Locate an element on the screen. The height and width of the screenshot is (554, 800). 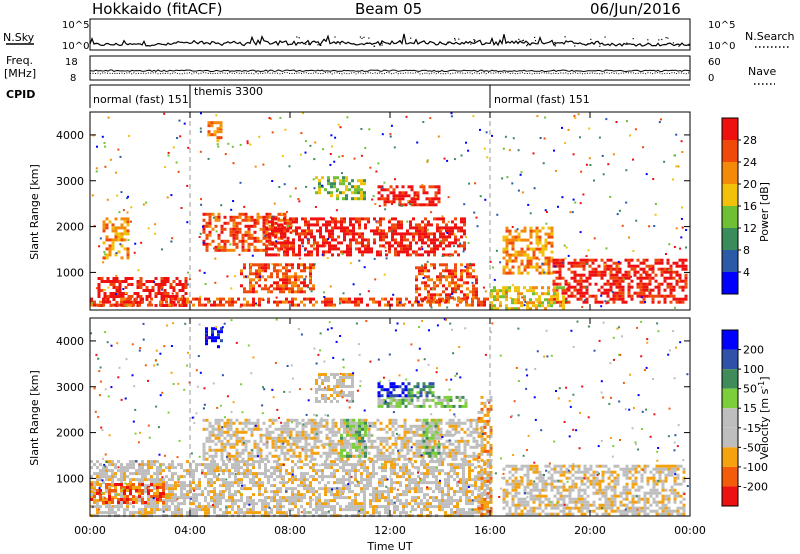
cpid-mode-1: normal (fast) 151 is located at coordinates (141, 99).